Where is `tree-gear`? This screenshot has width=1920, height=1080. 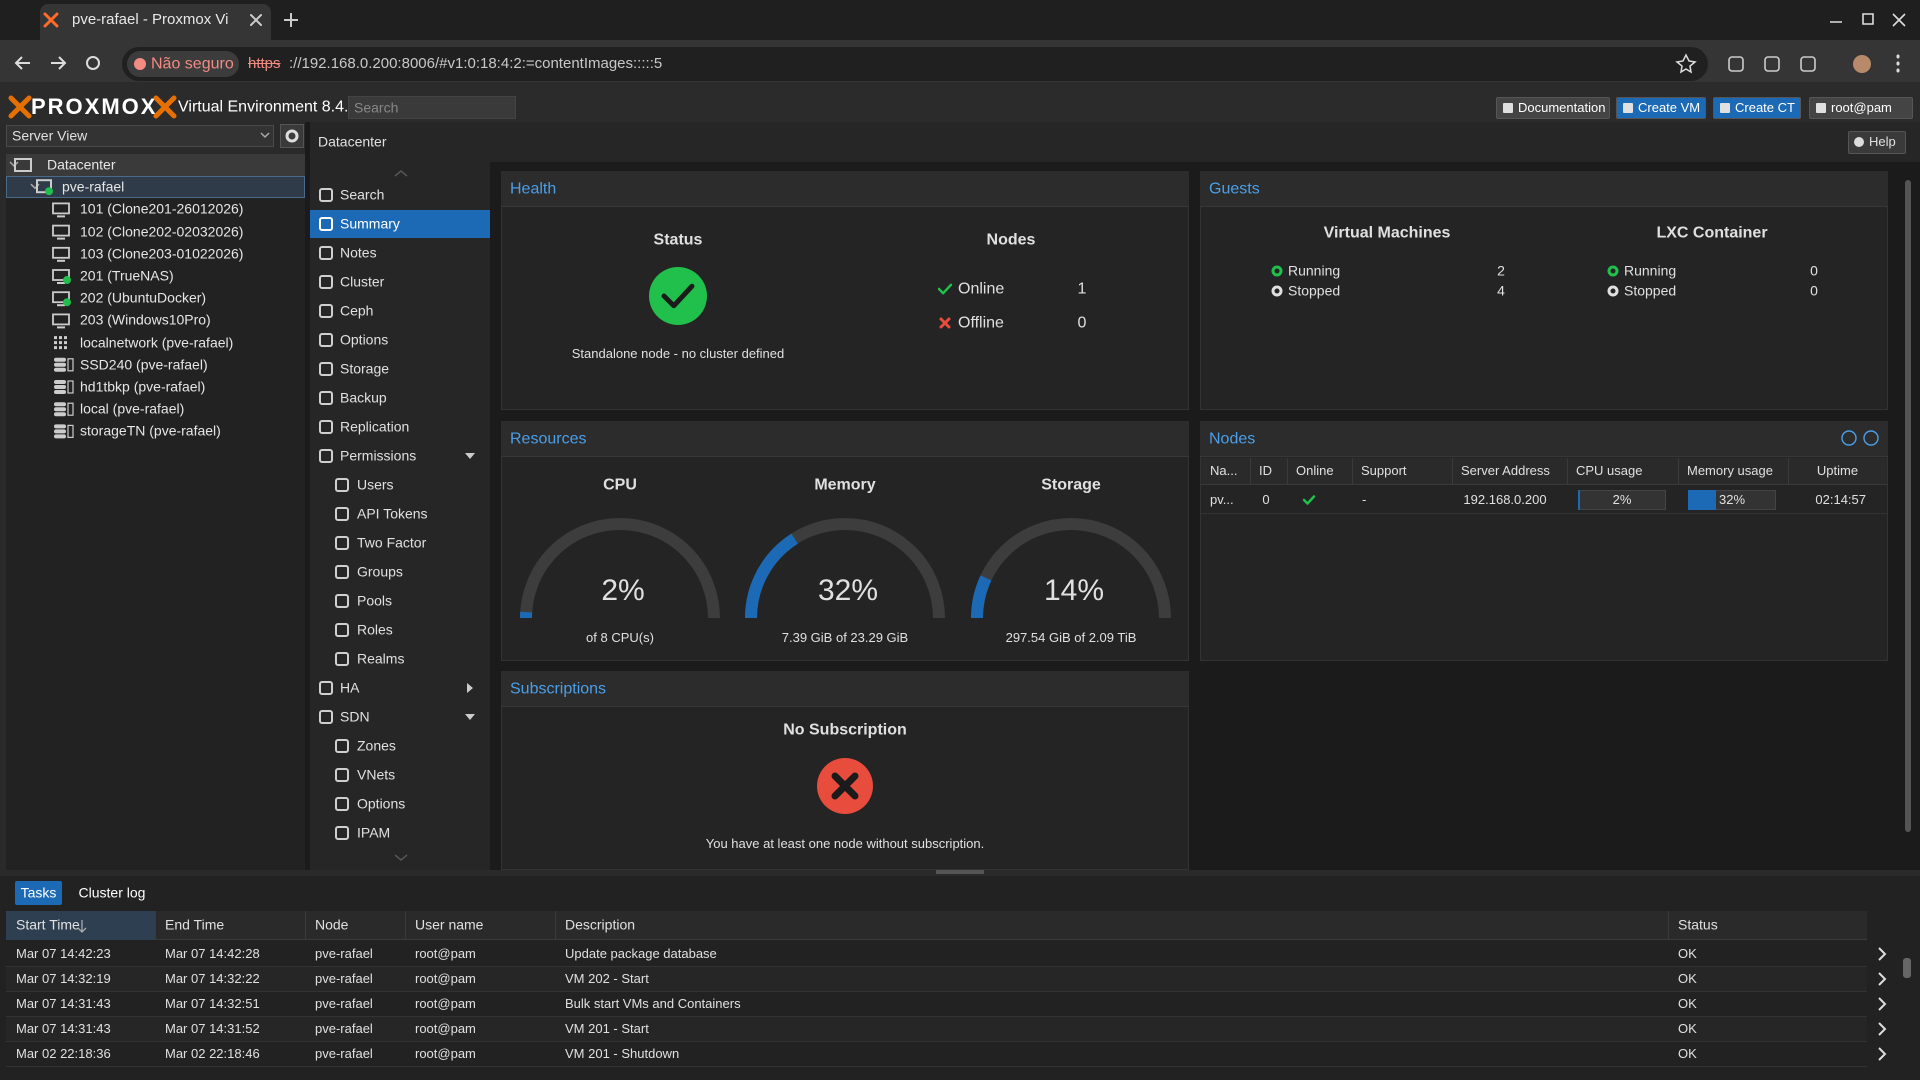 tree-gear is located at coordinates (292, 136).